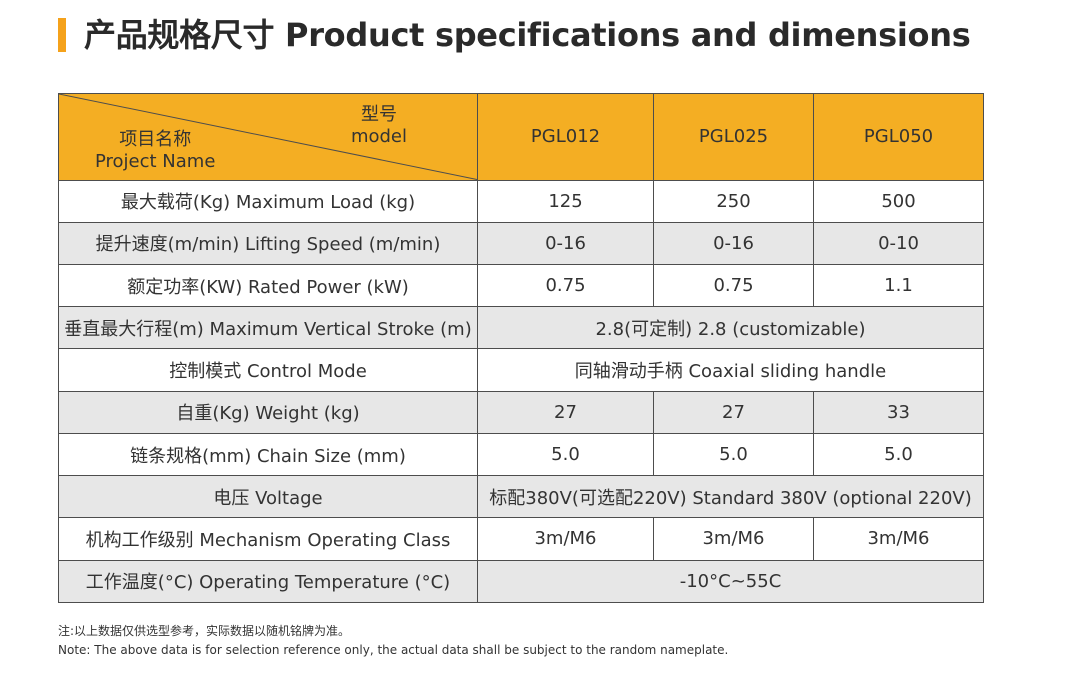 The width and height of the screenshot is (1074, 675). Describe the element at coordinates (733, 137) in the screenshot. I see `model-header-pgl025: PGL025` at that location.